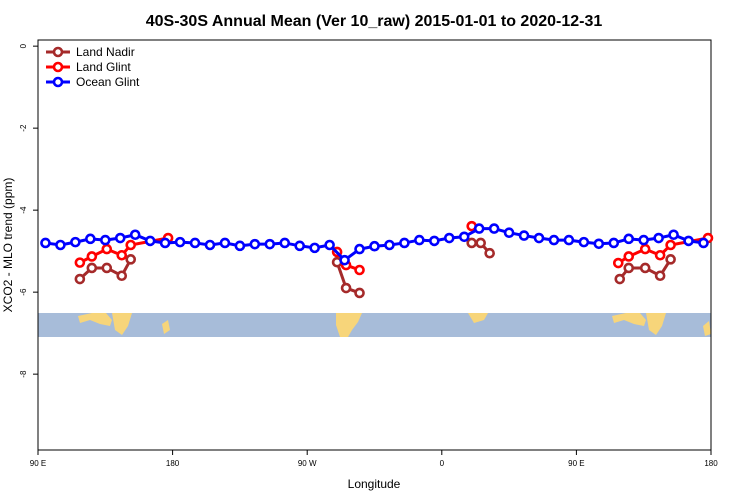 The image size is (750, 500). I want to click on legend-label: Land Nadir, so click(105, 52).